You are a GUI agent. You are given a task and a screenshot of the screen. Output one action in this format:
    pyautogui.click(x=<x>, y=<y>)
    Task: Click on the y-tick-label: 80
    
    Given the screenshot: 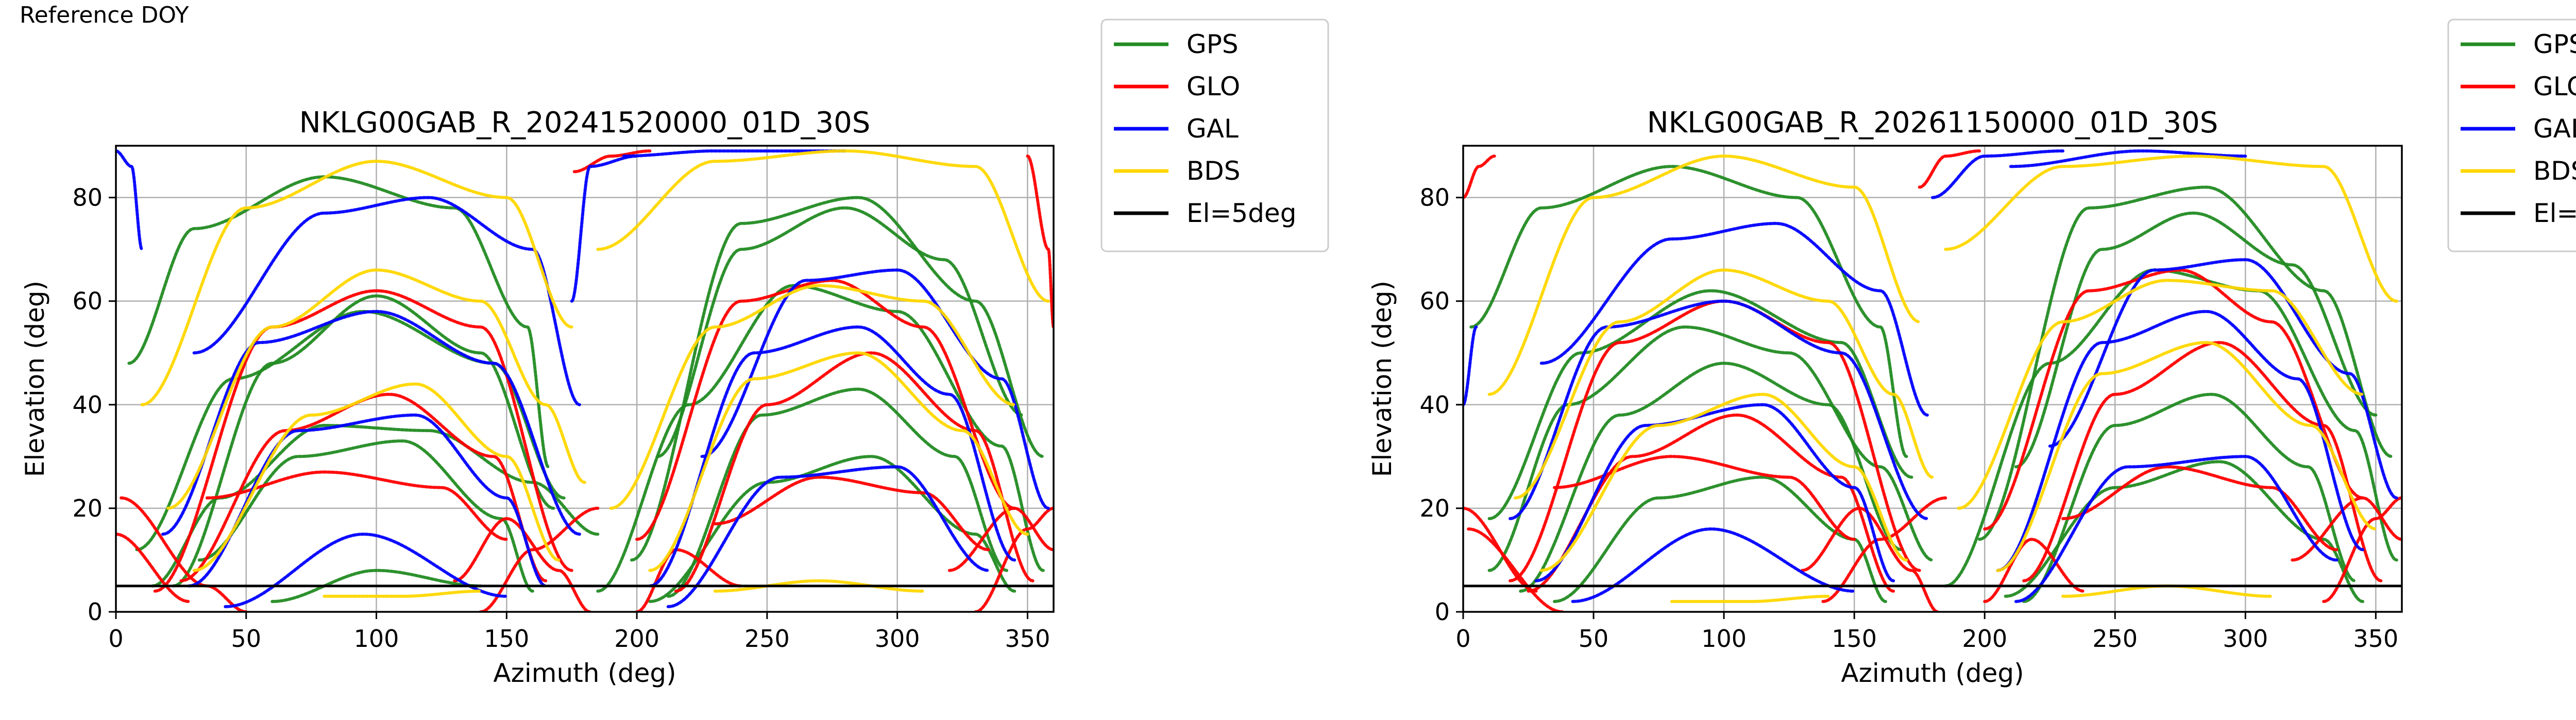 What is the action you would take?
    pyautogui.click(x=87, y=198)
    